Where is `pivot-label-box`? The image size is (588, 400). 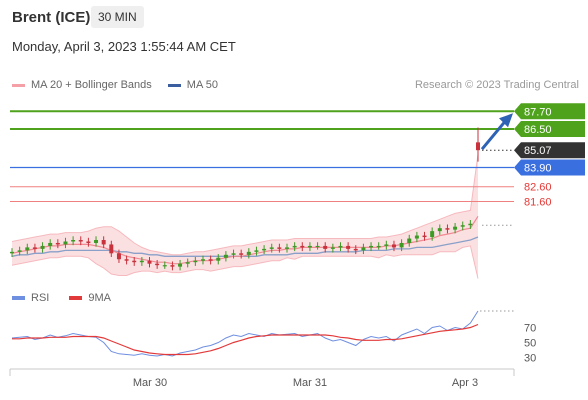 pivot-label-box is located at coordinates (549, 167).